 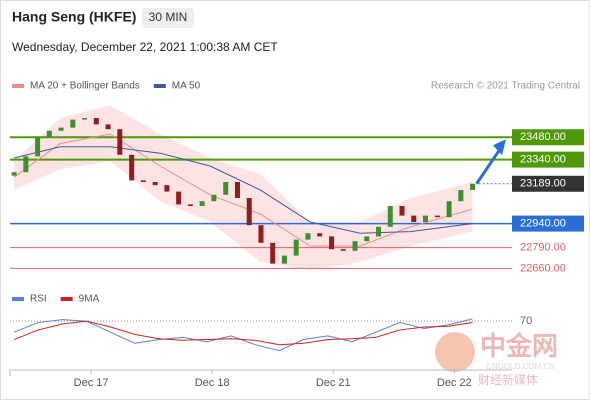 What do you see at coordinates (543, 137) in the screenshot?
I see `level-label: 23480.00` at bounding box center [543, 137].